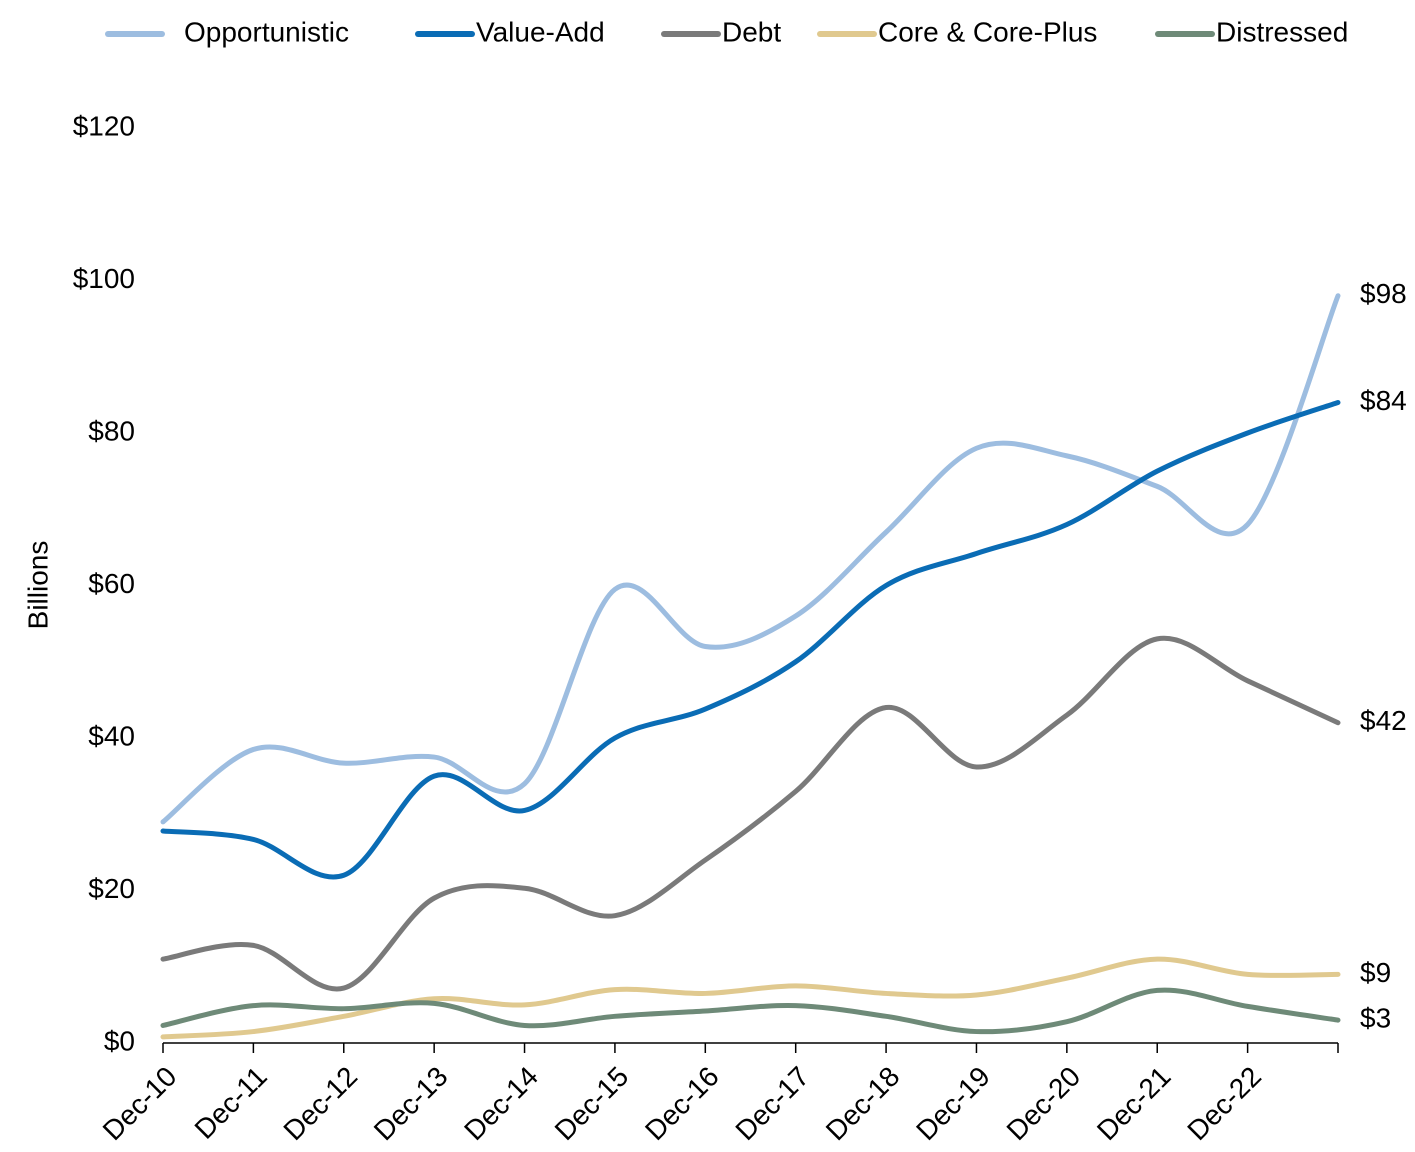 The width and height of the screenshot is (1415, 1152). I want to click on x-tick-label: Dec-15, so click(592, 1104).